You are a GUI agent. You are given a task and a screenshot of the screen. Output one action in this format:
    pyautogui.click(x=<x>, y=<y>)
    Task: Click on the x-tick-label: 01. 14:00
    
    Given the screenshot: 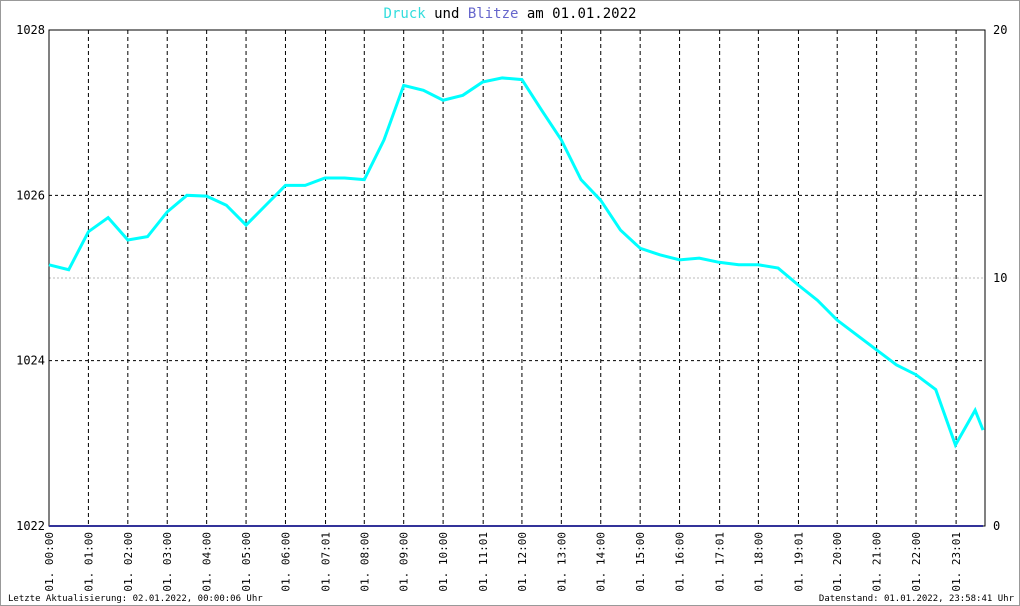 What is the action you would take?
    pyautogui.click(x=601, y=562)
    